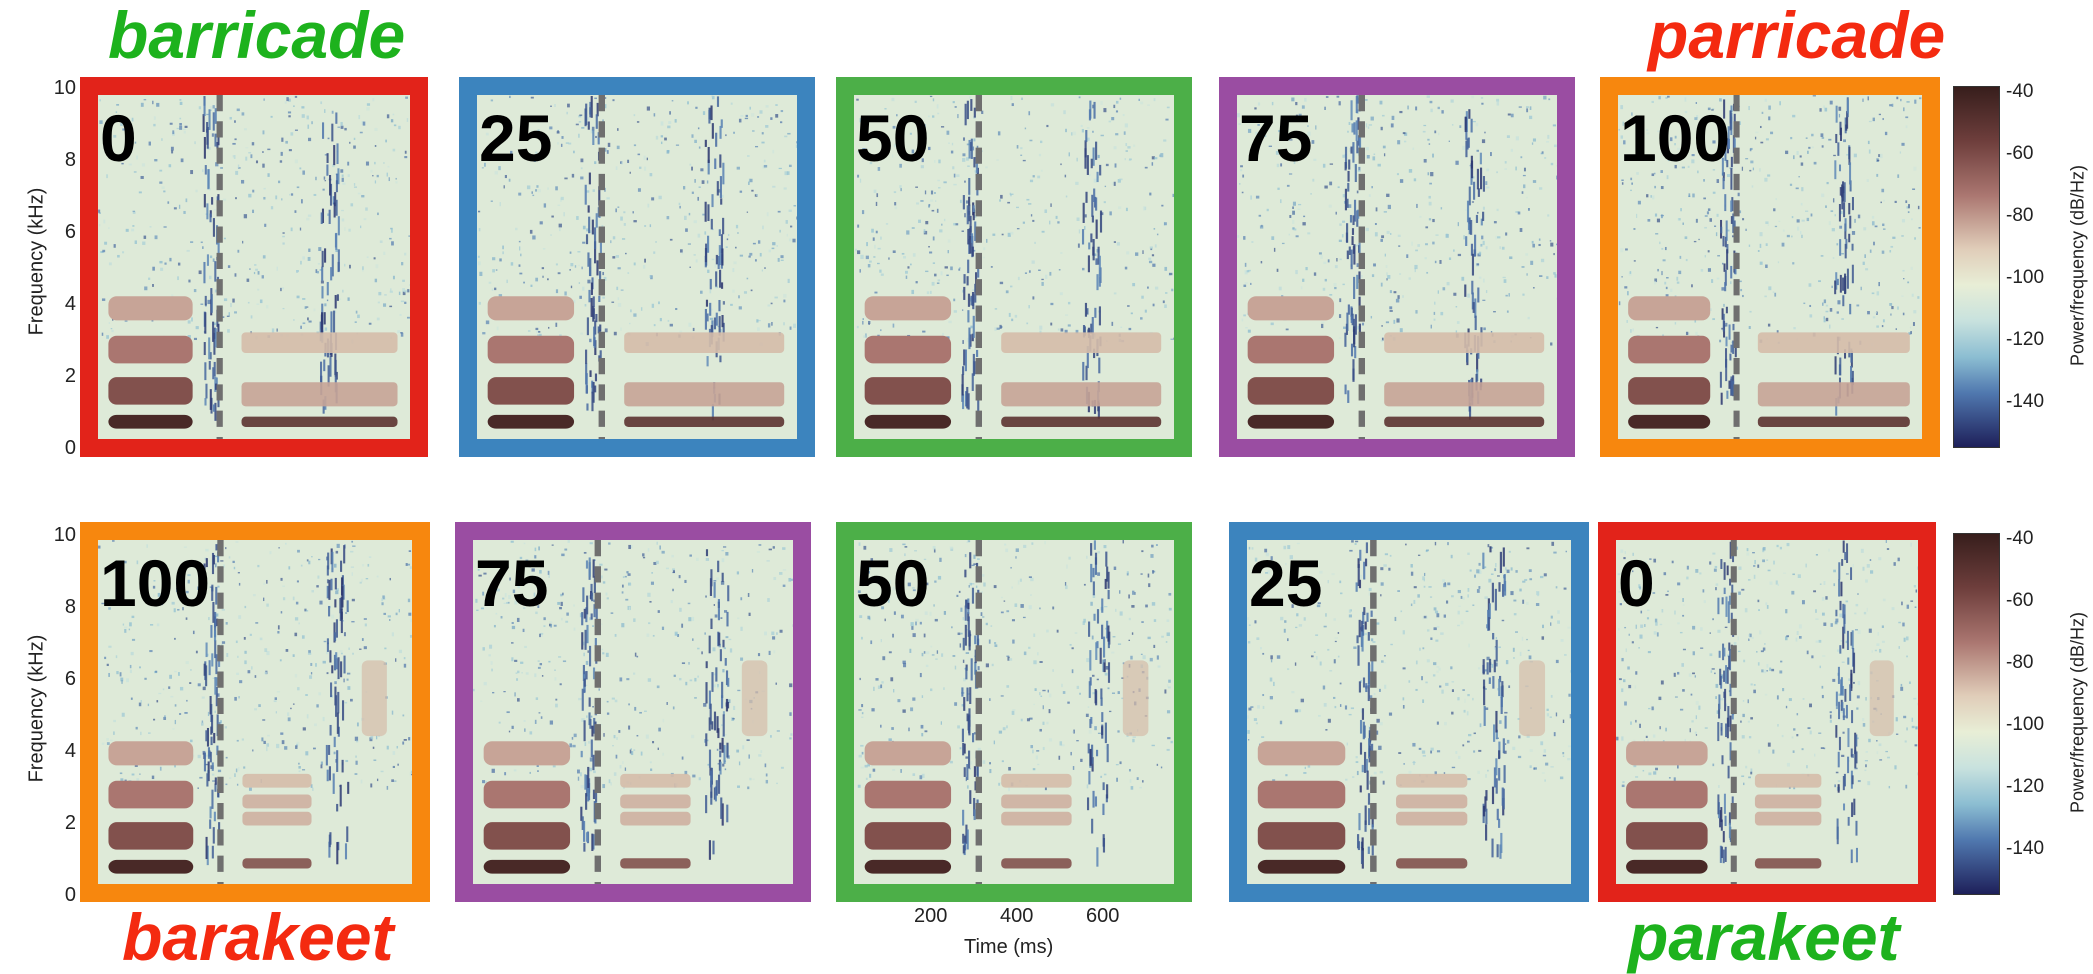 This screenshot has width=2093, height=974. Describe the element at coordinates (1796, 35) in the screenshot. I see `word-parricade: parricade` at that location.